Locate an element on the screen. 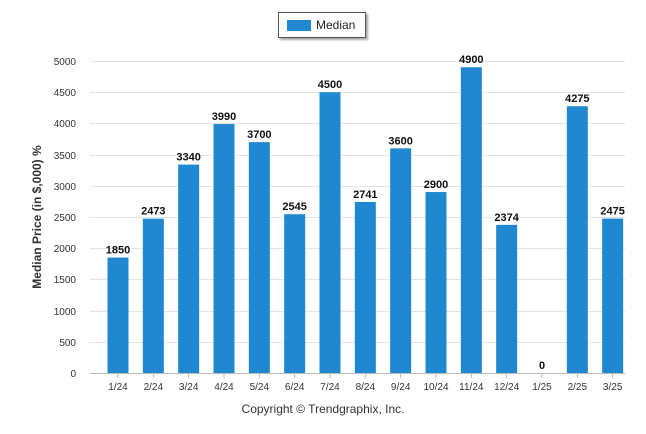 Image resolution: width=646 pixels, height=434 pixels. legend-swatch is located at coordinates (299, 25).